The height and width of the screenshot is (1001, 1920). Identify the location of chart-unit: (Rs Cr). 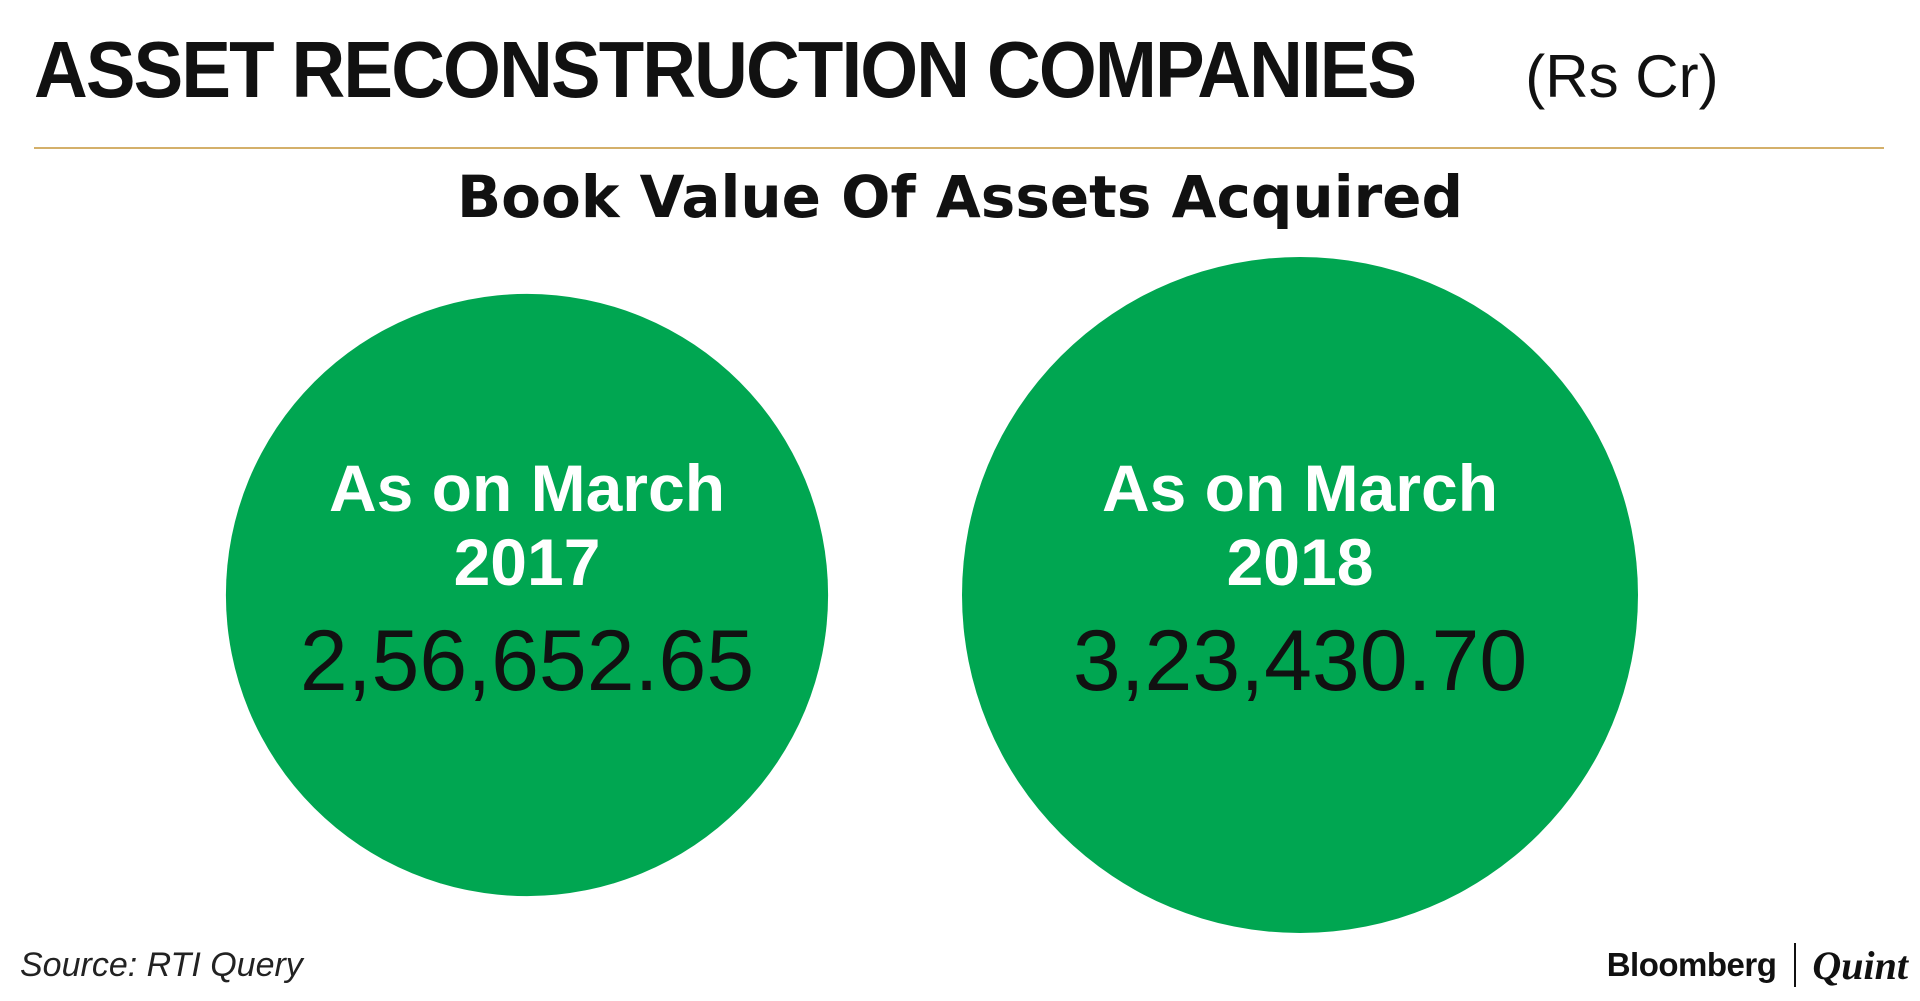
(1622, 76).